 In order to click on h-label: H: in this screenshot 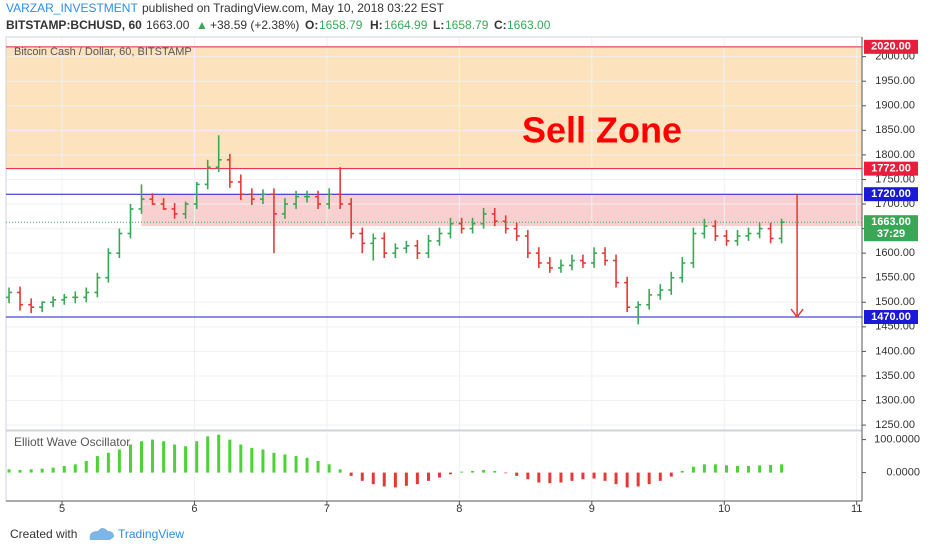, I will do `click(376, 25)`.